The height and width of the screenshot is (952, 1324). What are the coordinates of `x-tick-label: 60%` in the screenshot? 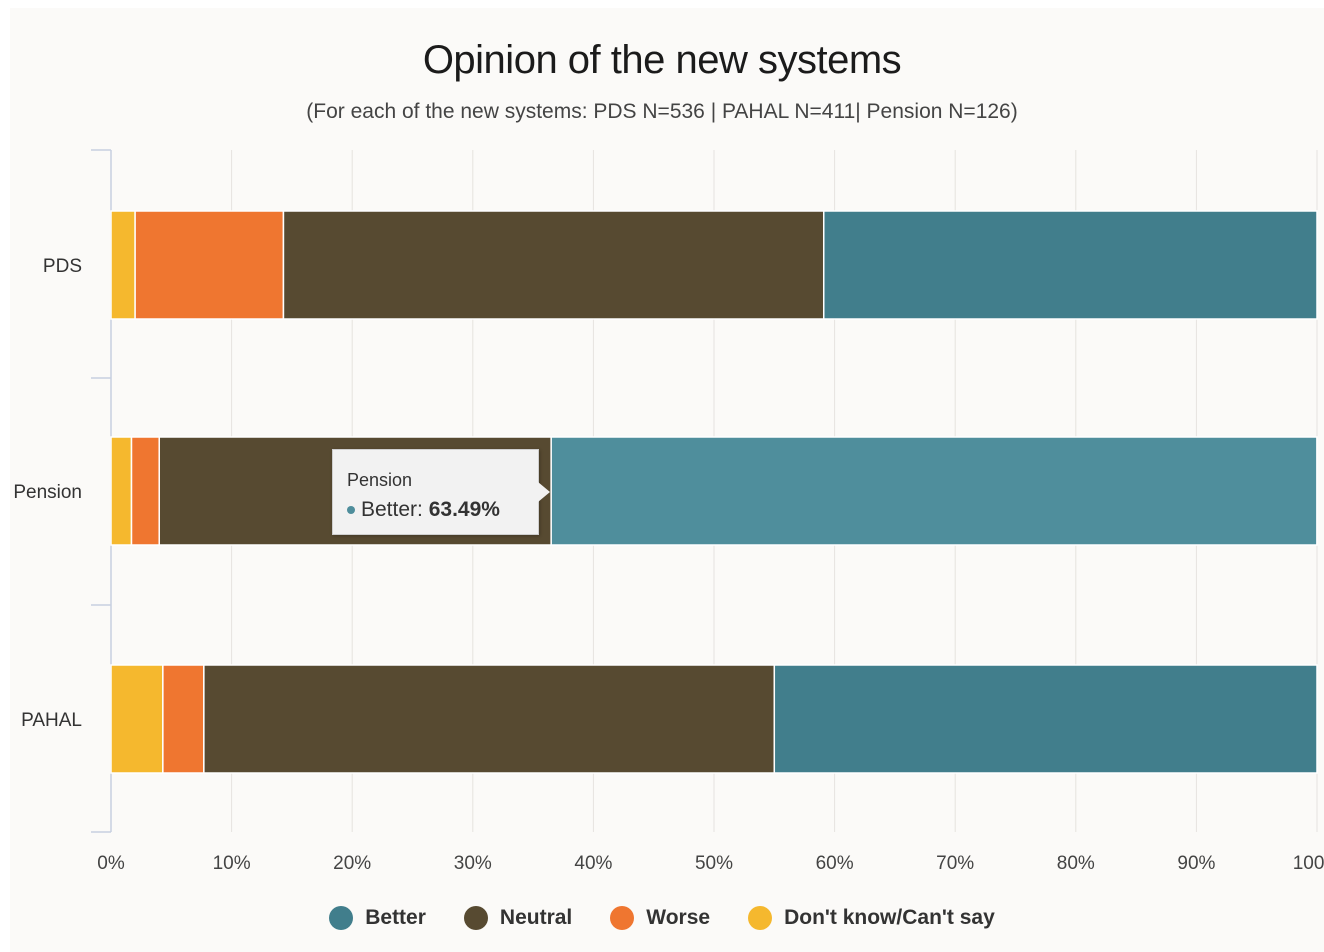 It's located at (835, 863).